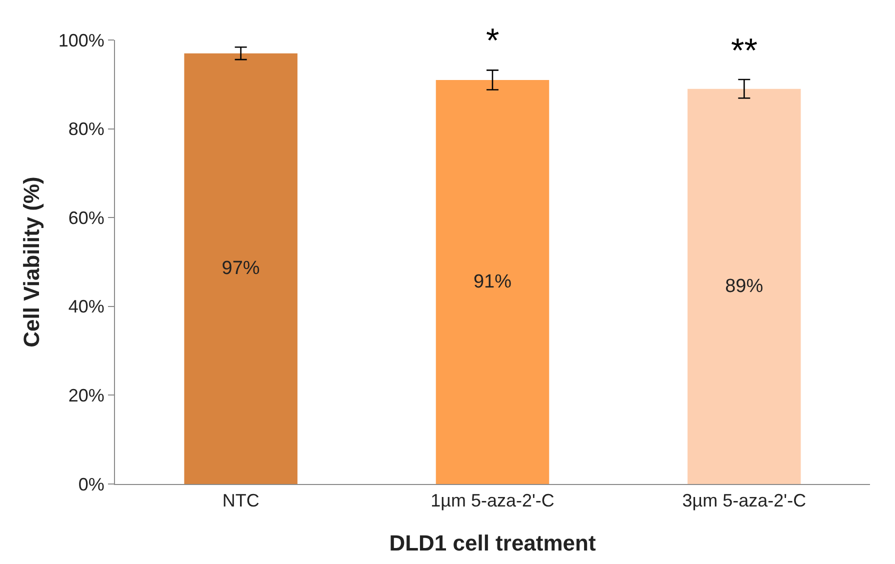 The height and width of the screenshot is (564, 895). I want to click on data-label: 97%, so click(241, 269).